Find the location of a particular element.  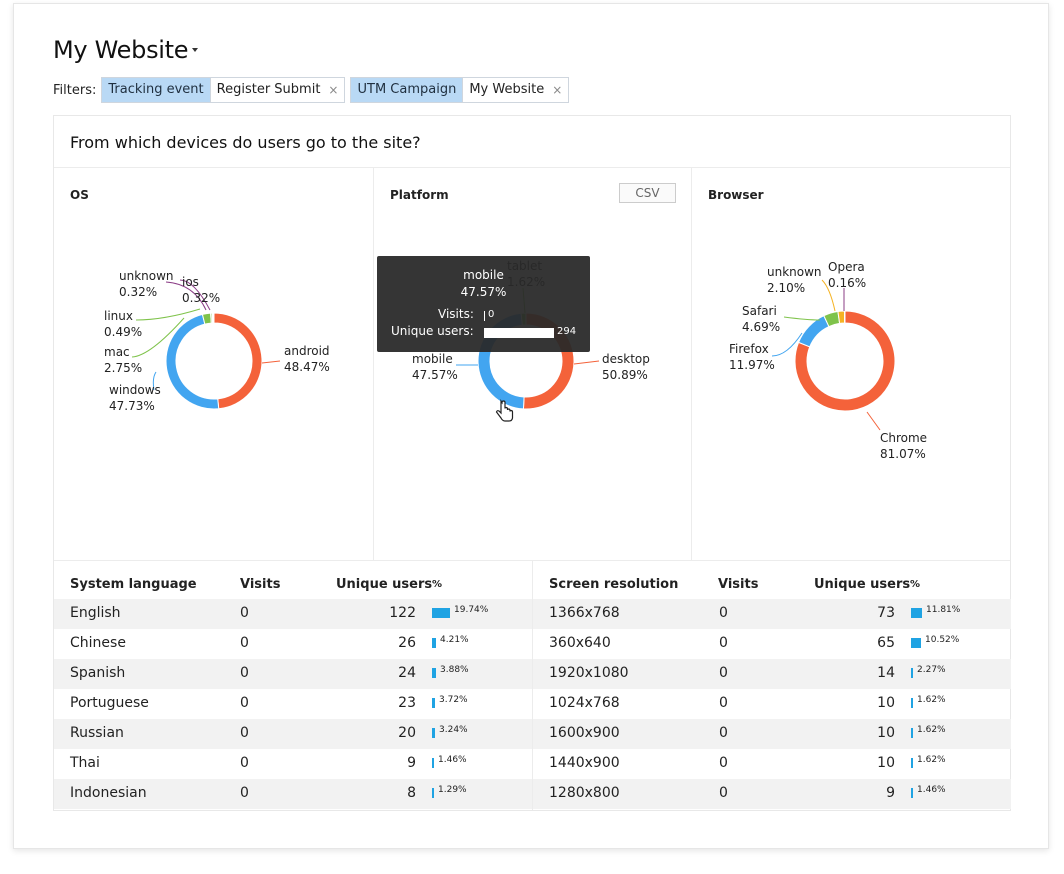

row-unique-users: 8 is located at coordinates (411, 793).